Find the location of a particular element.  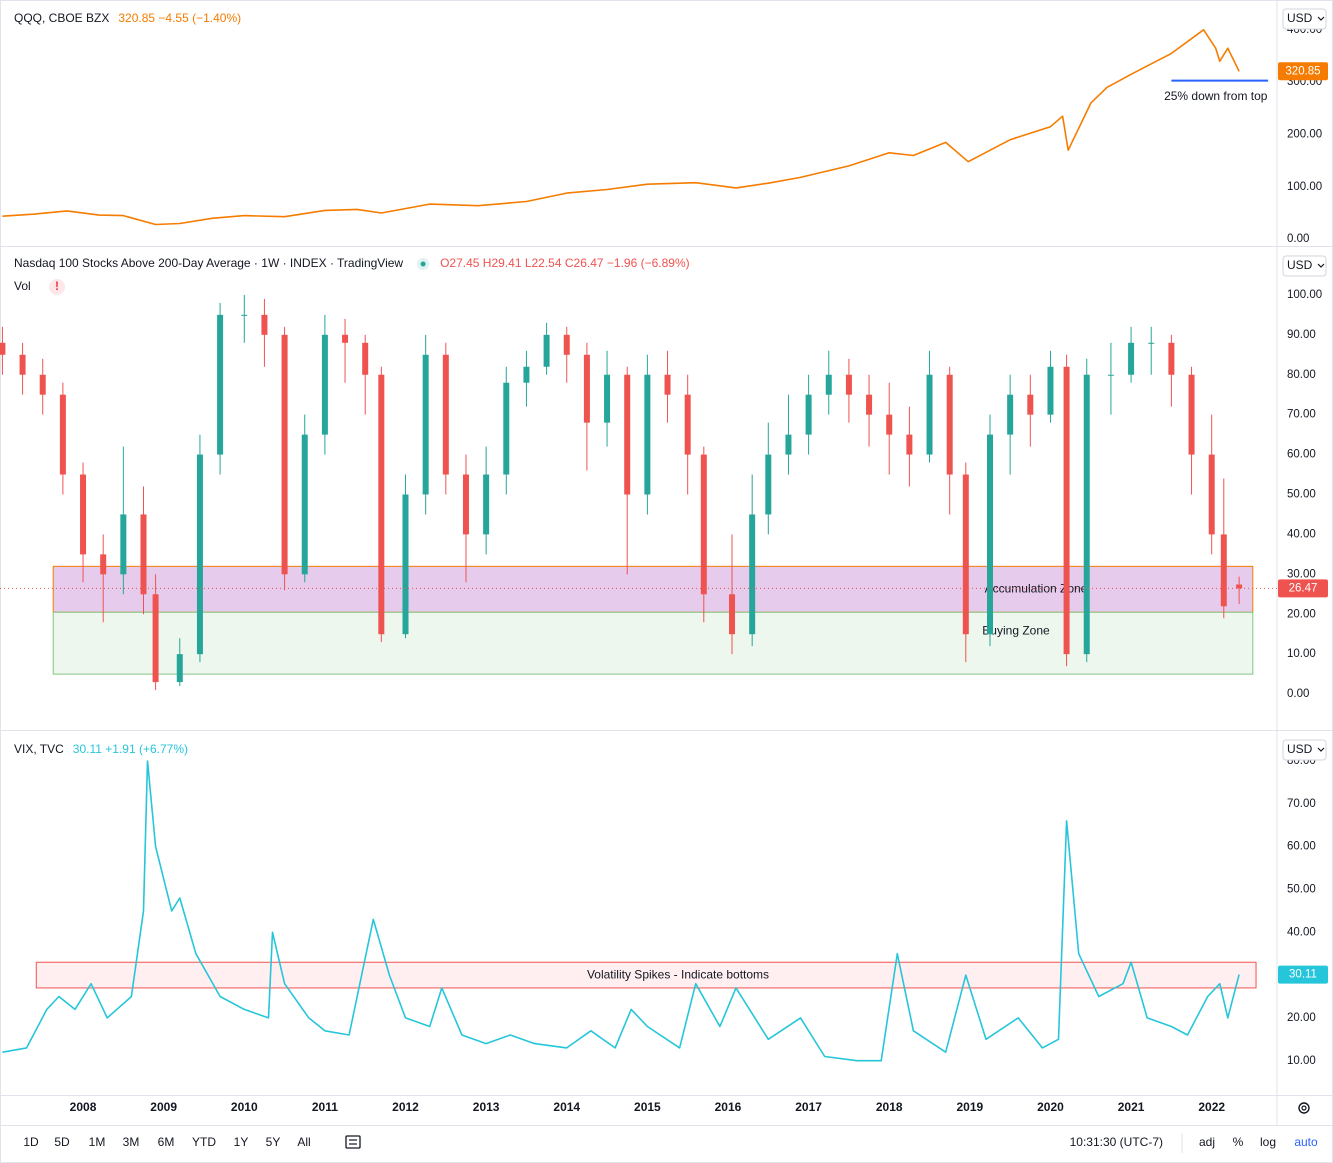

scale-option: adj is located at coordinates (1207, 1142).